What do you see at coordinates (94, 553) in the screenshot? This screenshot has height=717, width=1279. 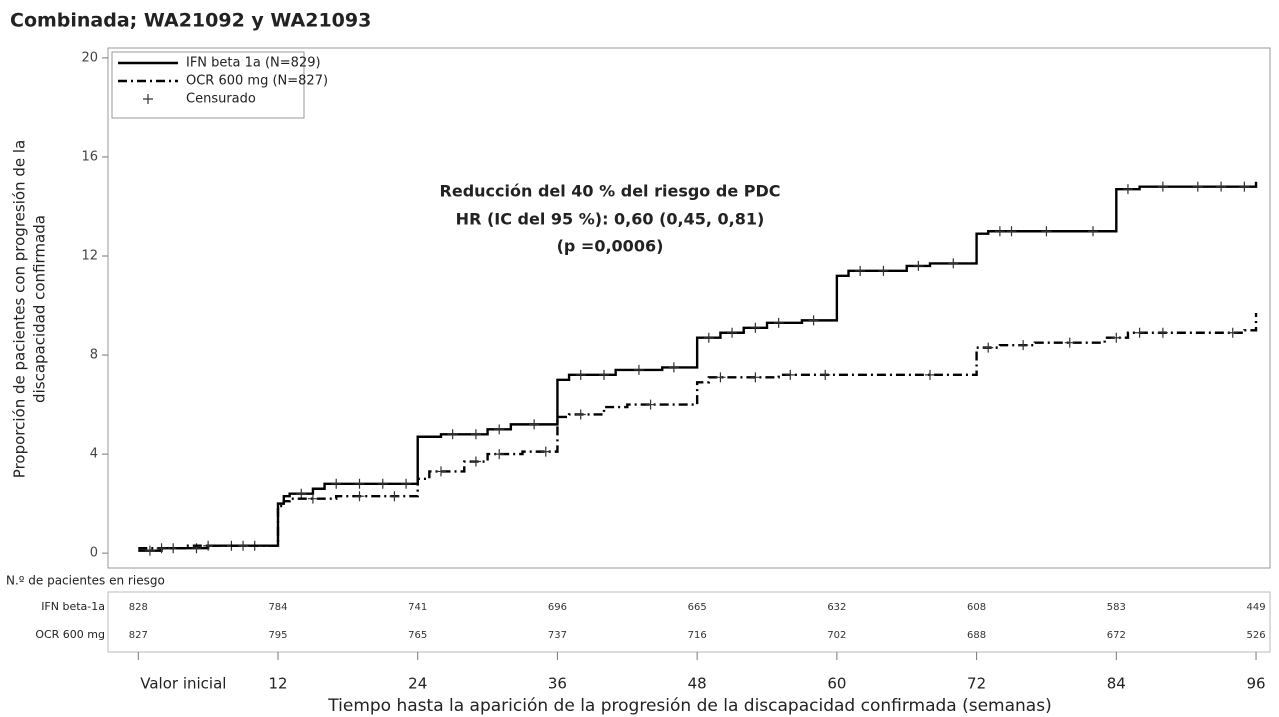 I see `y-tick-label: 0` at bounding box center [94, 553].